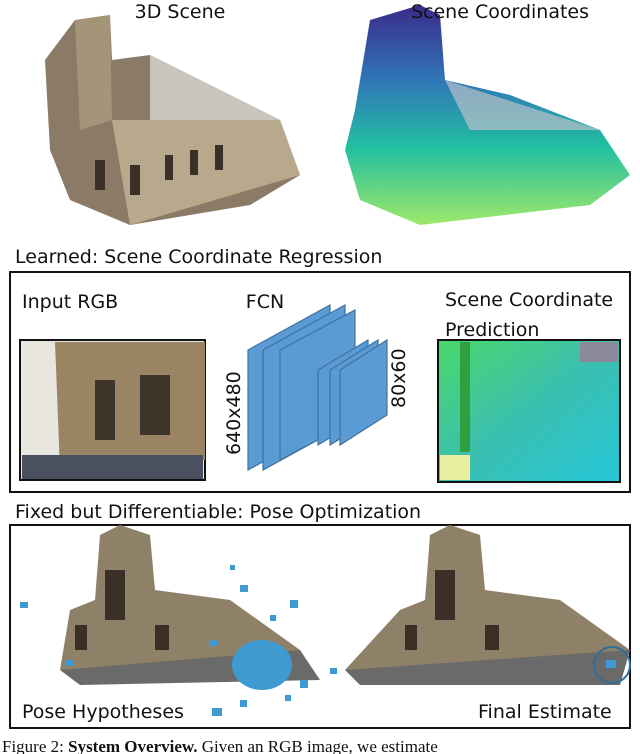  What do you see at coordinates (265, 302) in the screenshot?
I see `network-label: FCN` at bounding box center [265, 302].